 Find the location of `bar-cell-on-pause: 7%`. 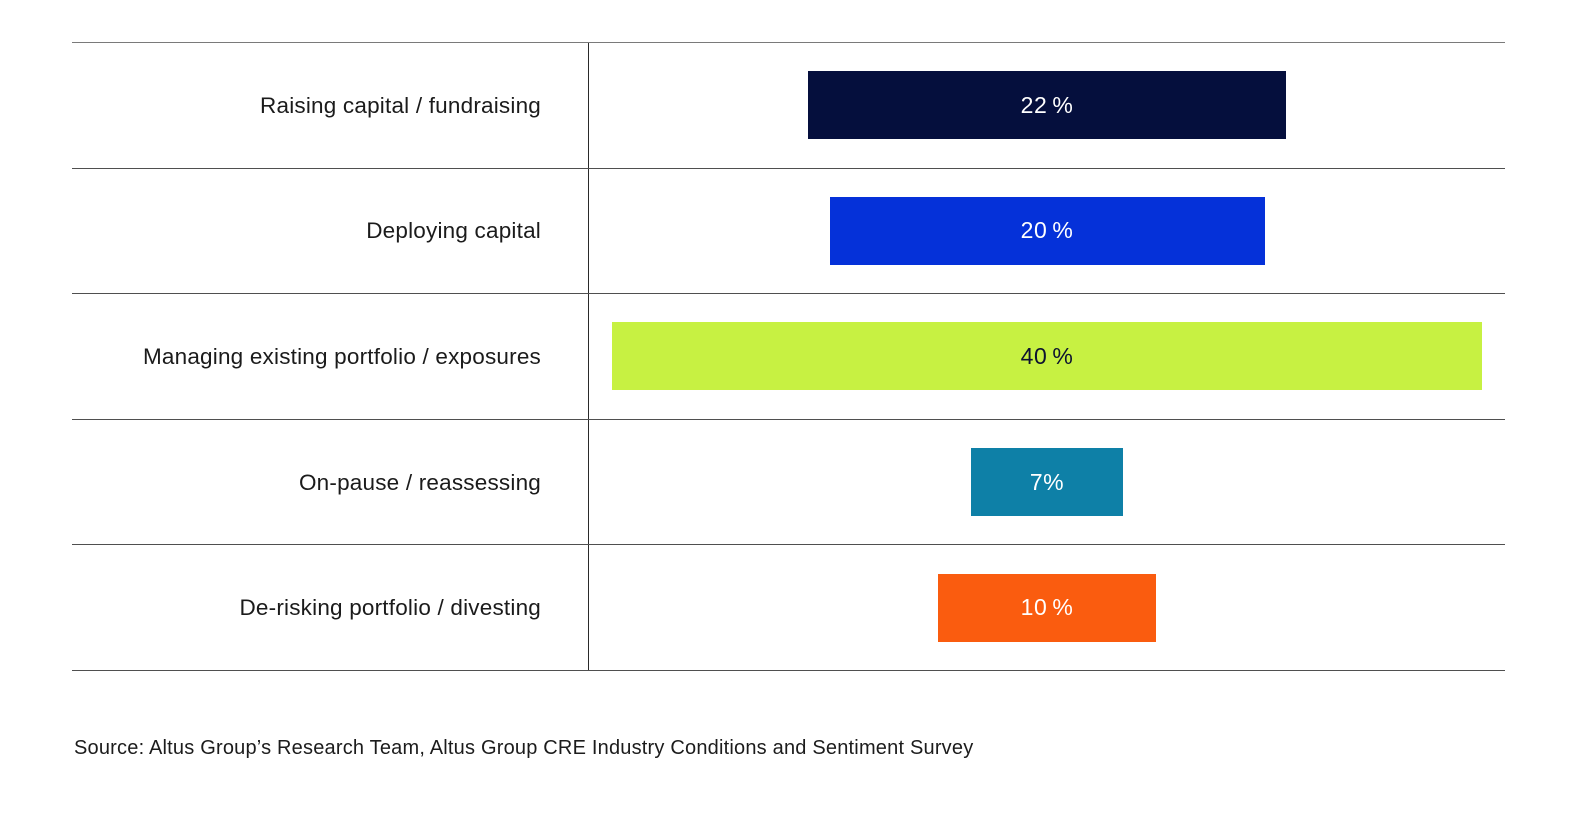

bar-cell-on-pause: 7% is located at coordinates (1047, 482).